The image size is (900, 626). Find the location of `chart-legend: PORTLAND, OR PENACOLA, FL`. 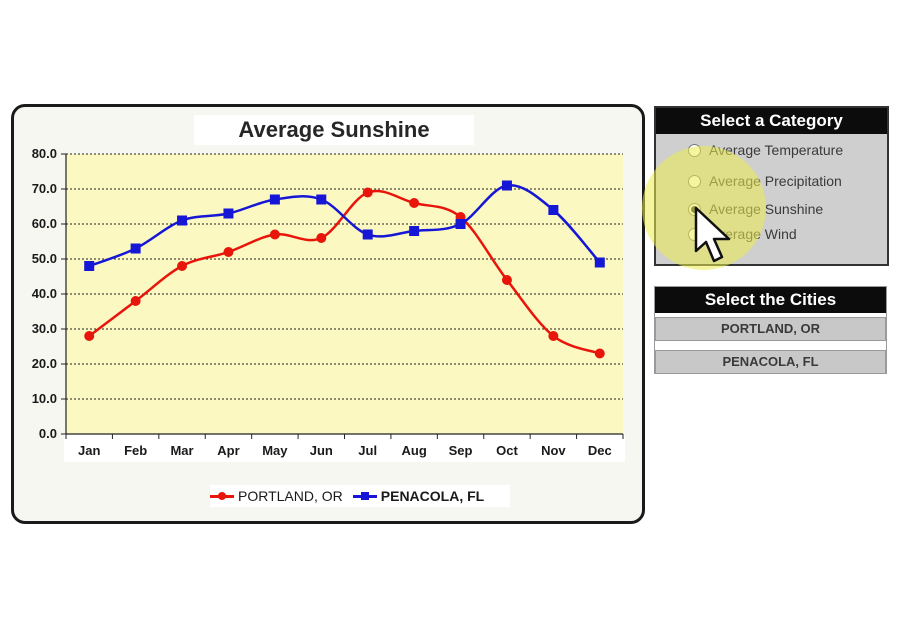

chart-legend: PORTLAND, OR PENACOLA, FL is located at coordinates (360, 496).